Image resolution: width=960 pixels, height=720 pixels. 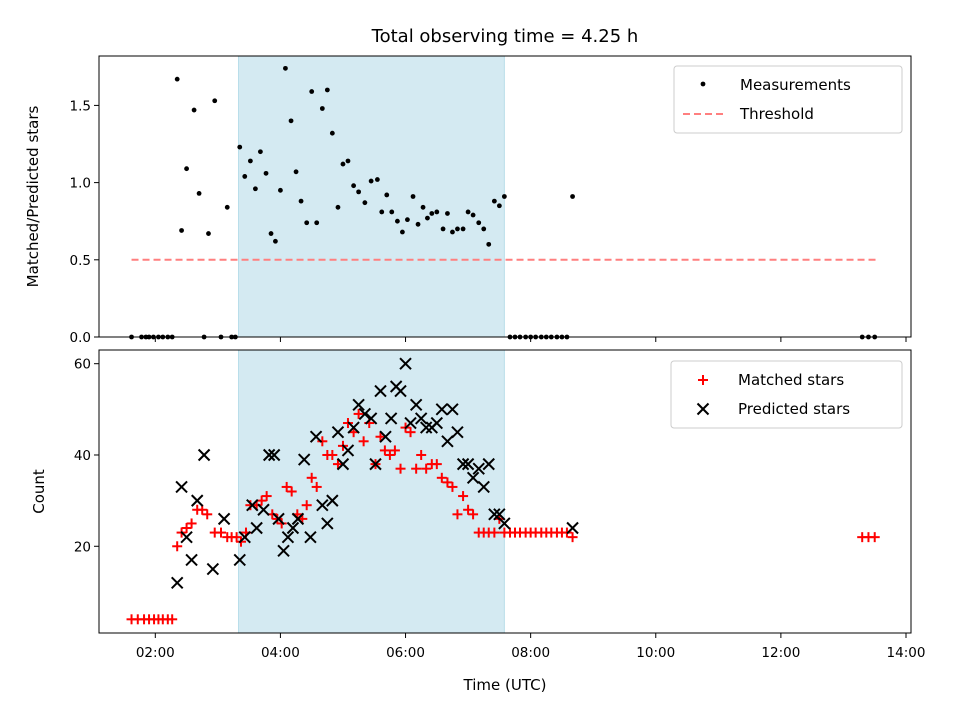 I want to click on x-tick-label: 14:00, so click(x=906, y=653).